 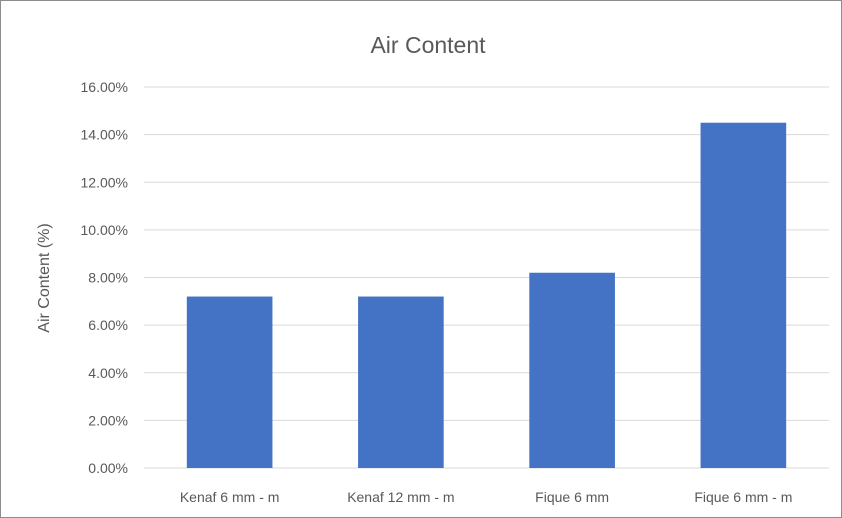 I want to click on y-tick-label: 12.00%, so click(x=104, y=182).